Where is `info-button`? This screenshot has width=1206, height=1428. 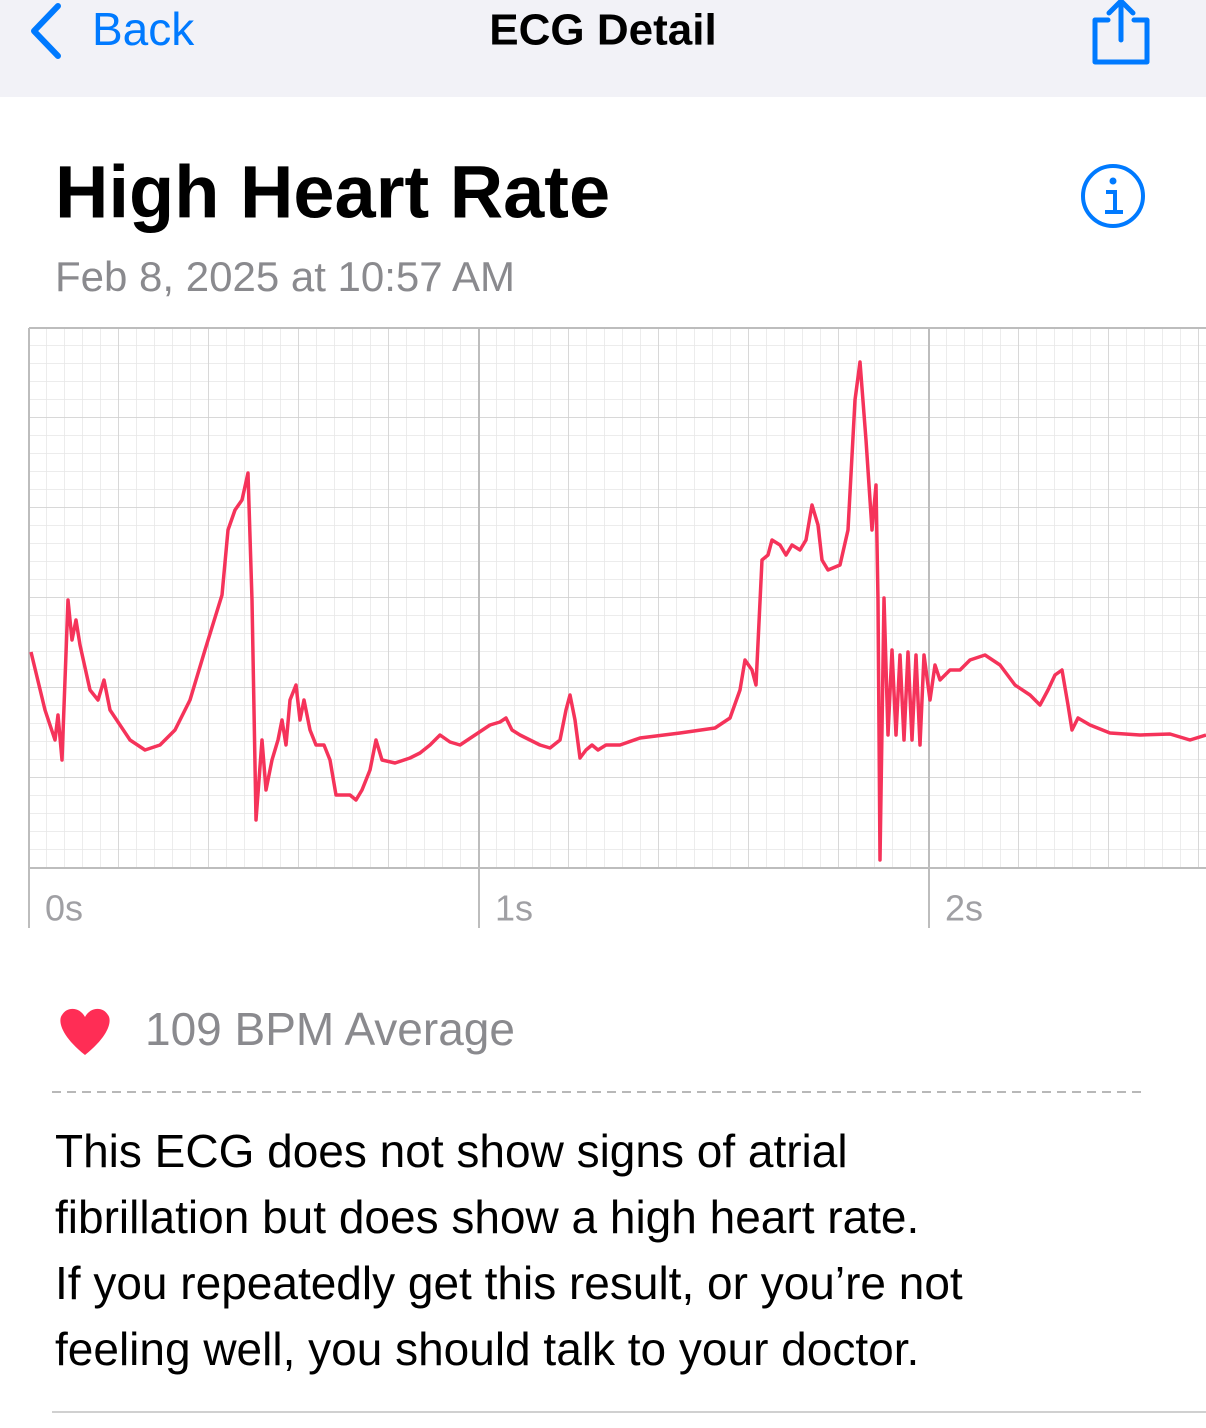 info-button is located at coordinates (1113, 196).